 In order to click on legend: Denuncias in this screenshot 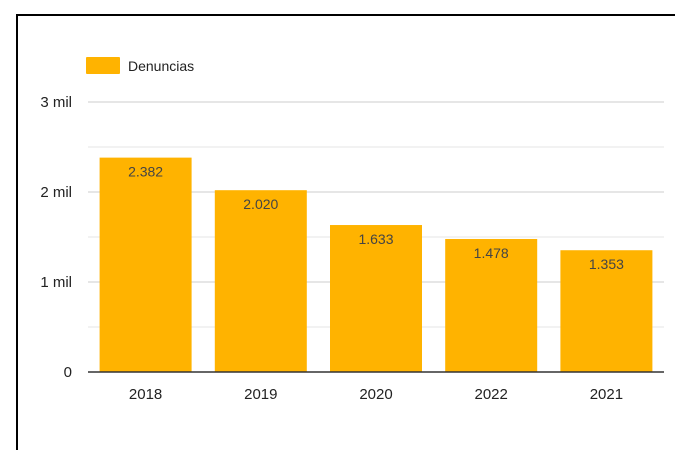, I will do `click(140, 65)`.